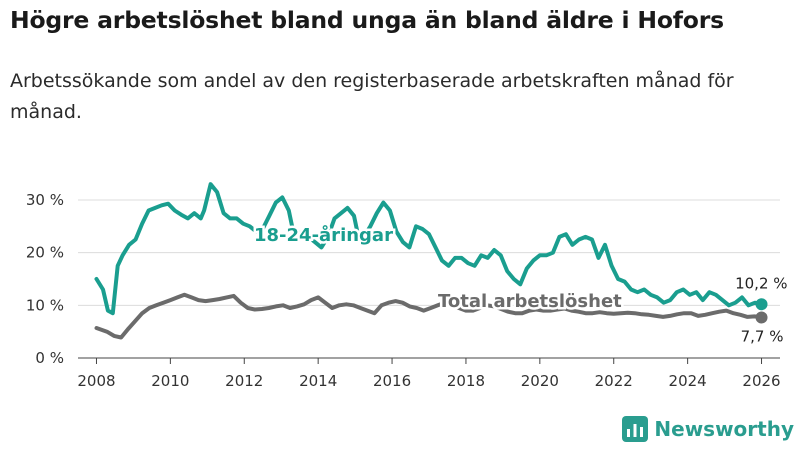 The width and height of the screenshot is (800, 450). I want to click on x-tick-label: 2008, so click(96, 381).